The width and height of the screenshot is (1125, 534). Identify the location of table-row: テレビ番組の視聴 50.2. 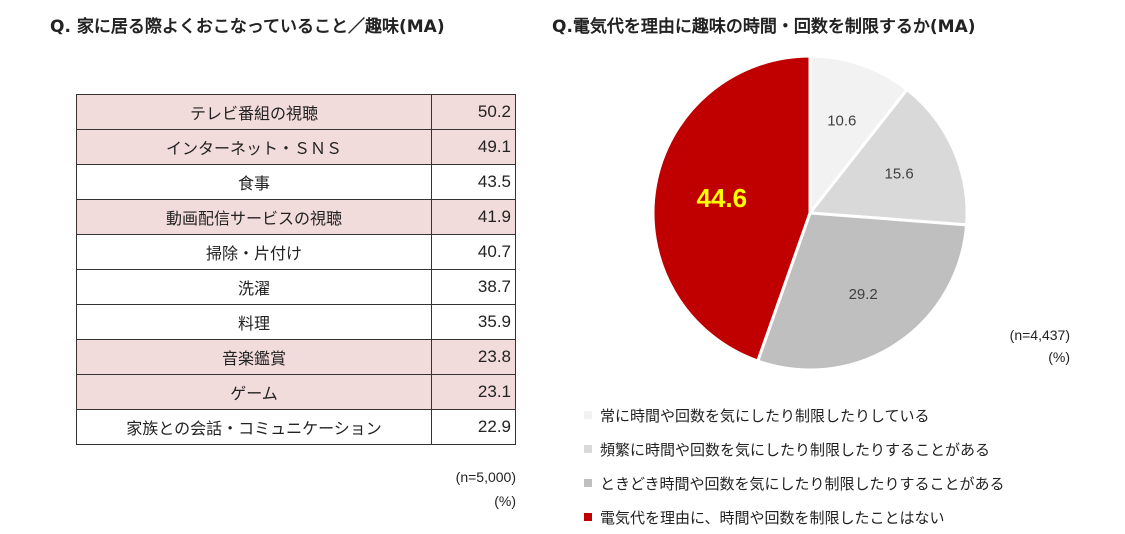
(296, 112).